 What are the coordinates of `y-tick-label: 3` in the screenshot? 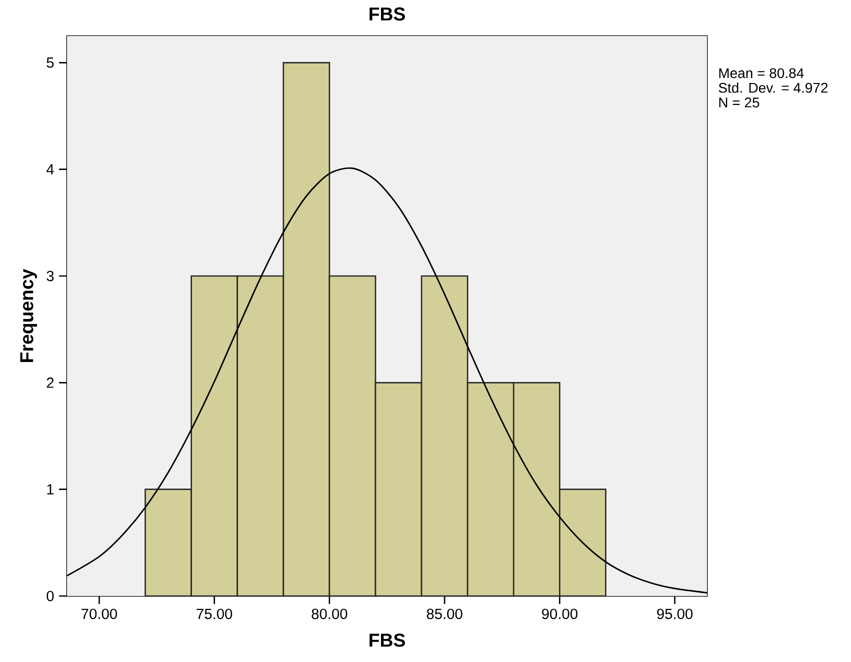 It's located at (50, 276).